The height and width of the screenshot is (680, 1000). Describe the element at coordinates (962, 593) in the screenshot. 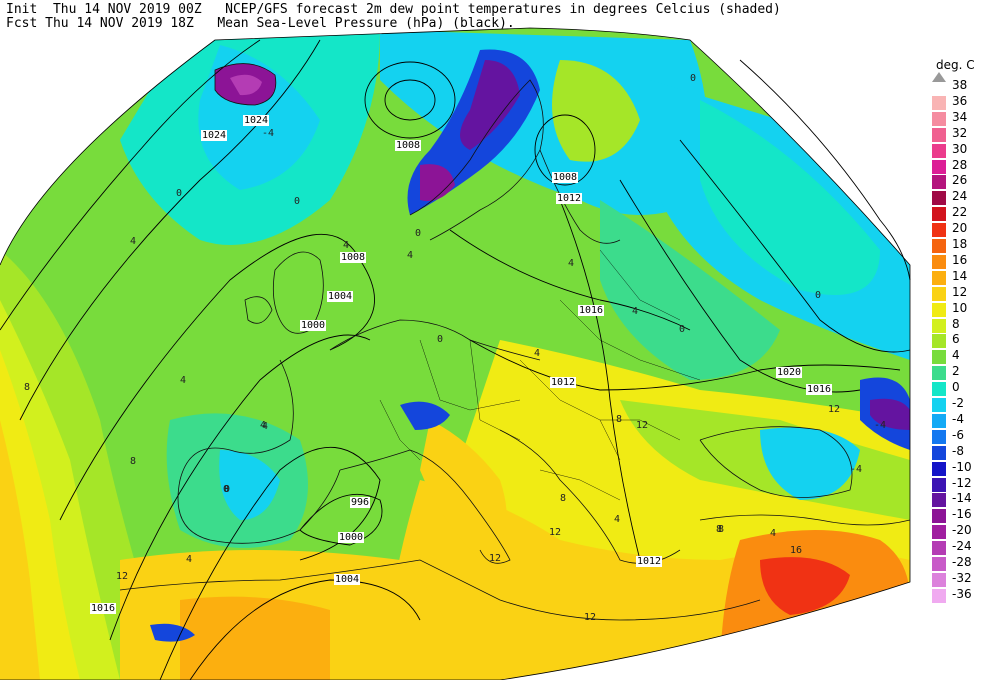

I see `legend-label: -36` at that location.